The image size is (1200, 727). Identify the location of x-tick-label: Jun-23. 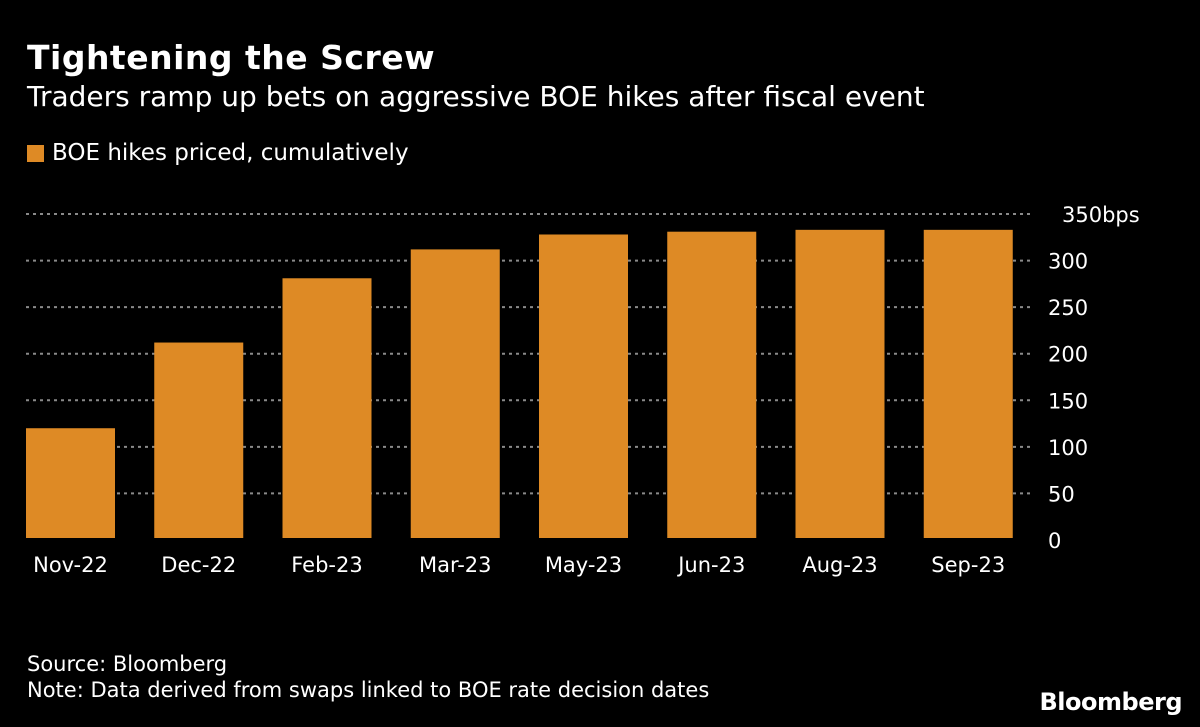
(710, 565).